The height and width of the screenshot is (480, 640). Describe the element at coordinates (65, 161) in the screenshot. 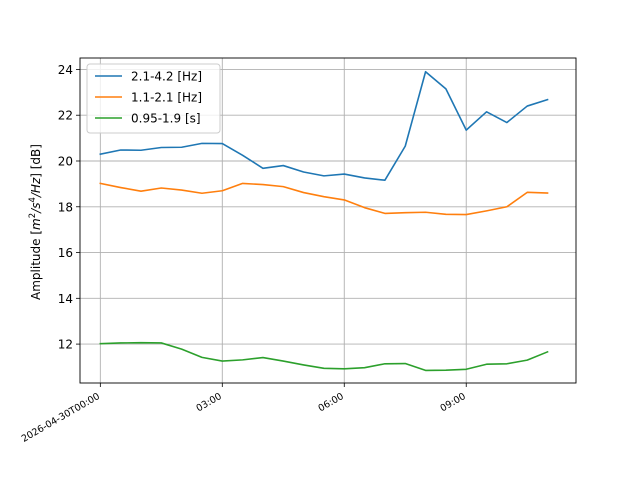

I see `y-tick-label: 20` at that location.